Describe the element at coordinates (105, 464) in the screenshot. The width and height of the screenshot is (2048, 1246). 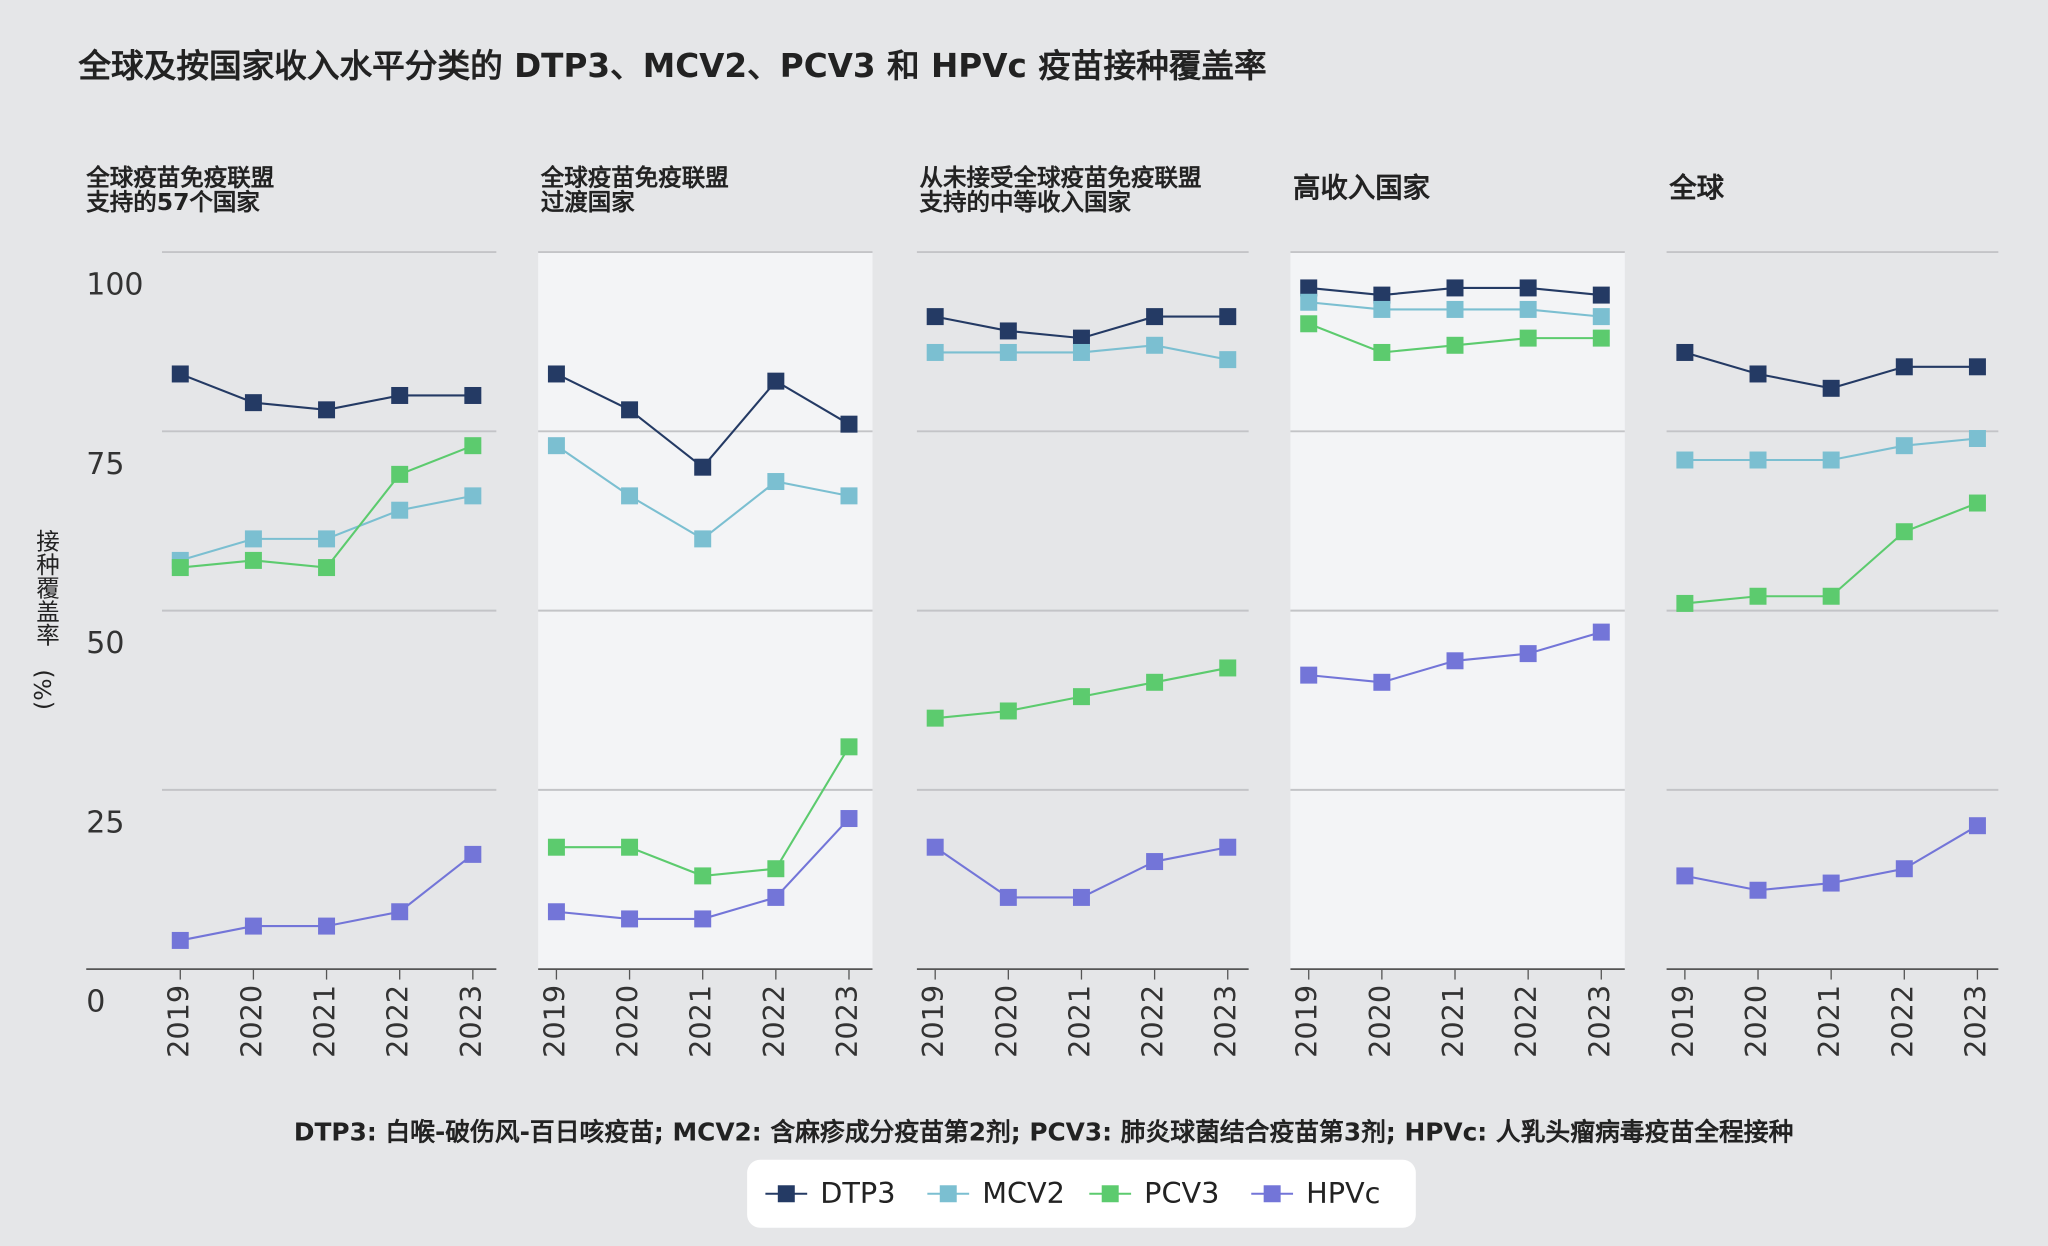
I see `y-tick-label: 75` at that location.